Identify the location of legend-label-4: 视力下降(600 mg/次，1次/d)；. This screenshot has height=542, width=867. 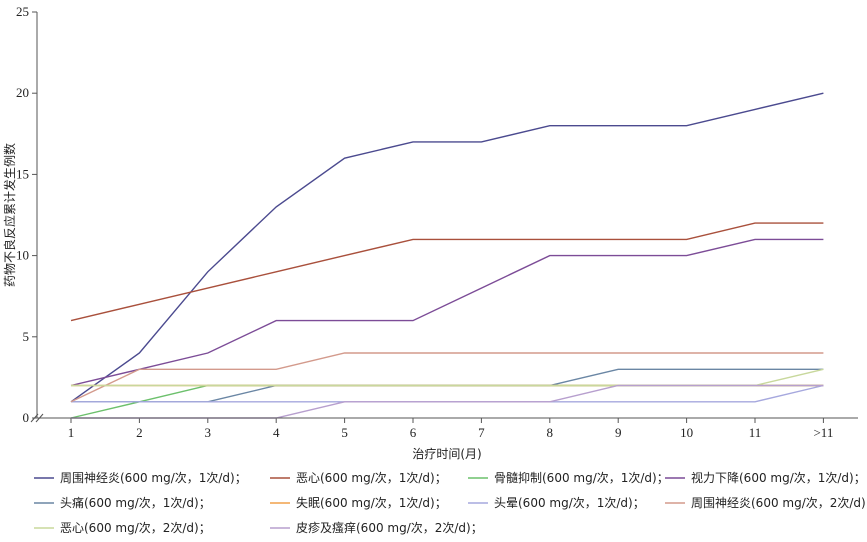
(778, 477).